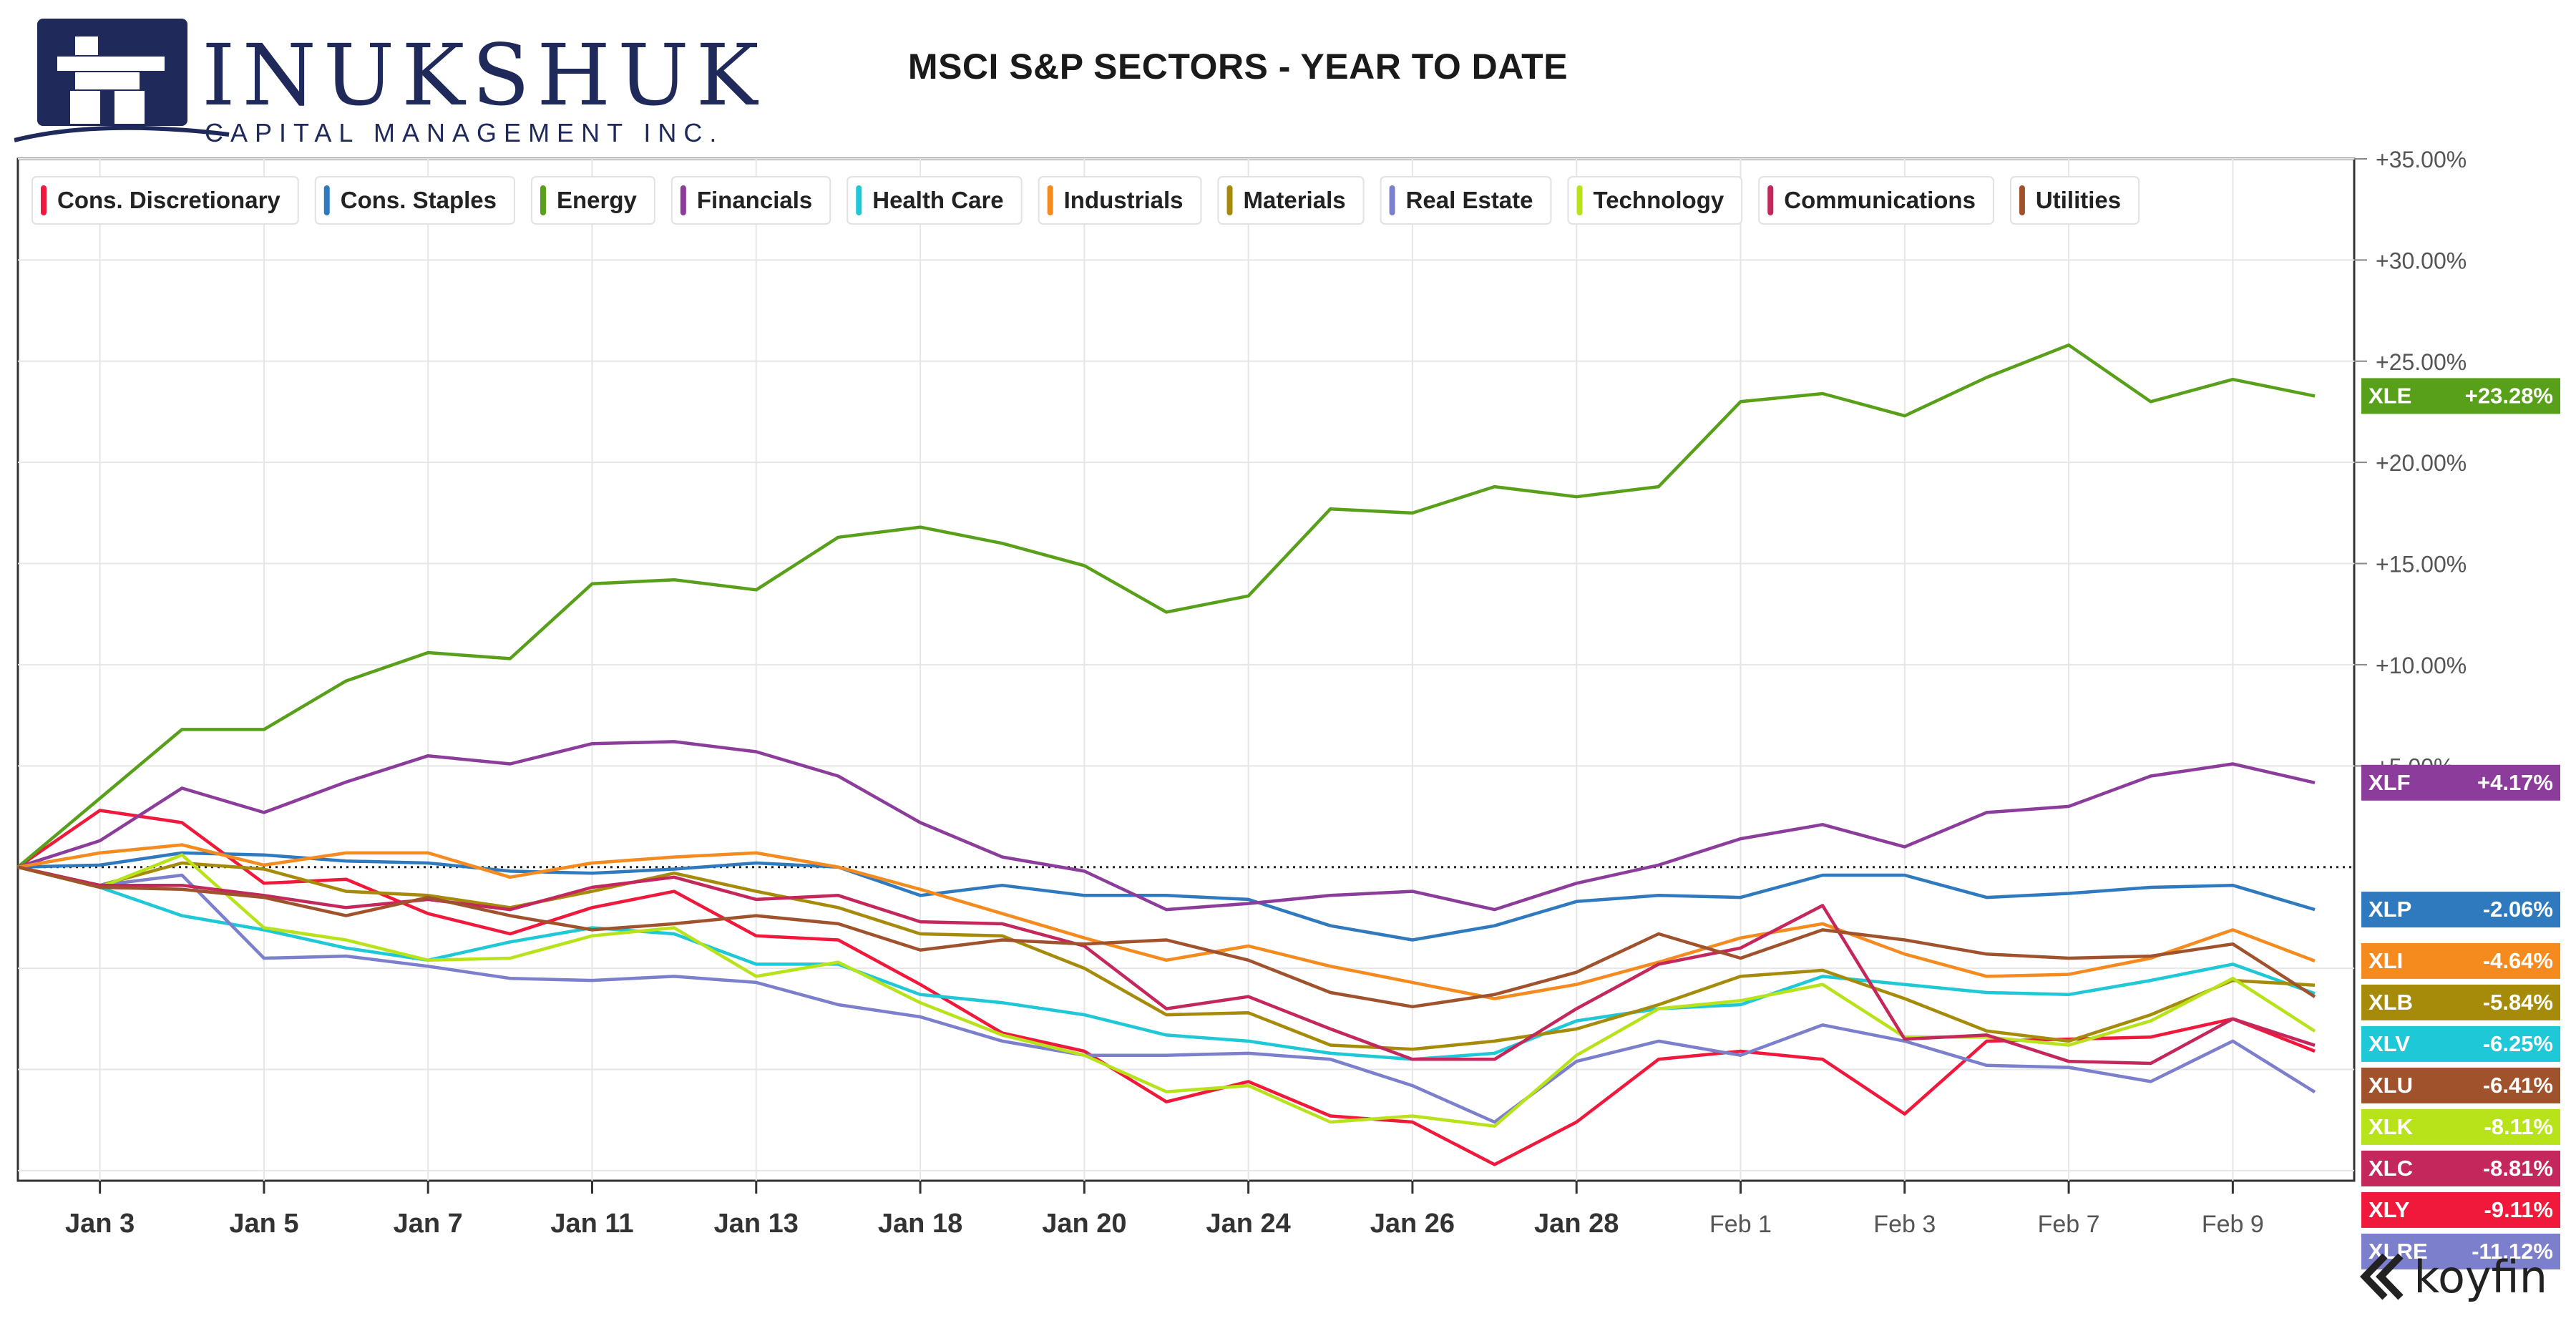 This screenshot has width=2576, height=1331. Describe the element at coordinates (2389, 1209) in the screenshot. I see `end-label-ticker: XLY` at that location.